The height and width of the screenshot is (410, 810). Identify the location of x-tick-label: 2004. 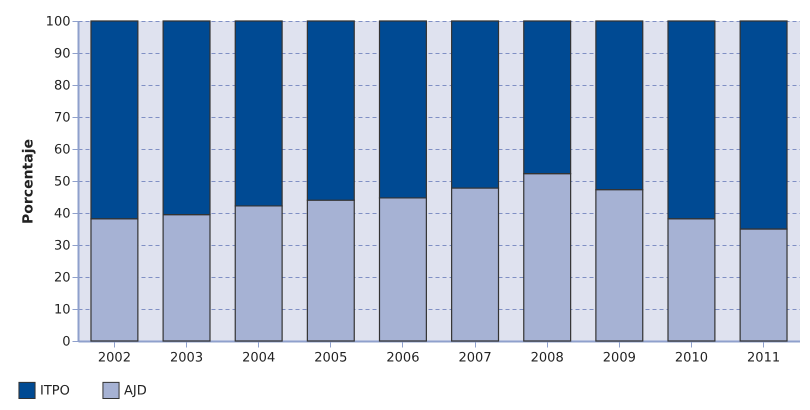
(259, 358).